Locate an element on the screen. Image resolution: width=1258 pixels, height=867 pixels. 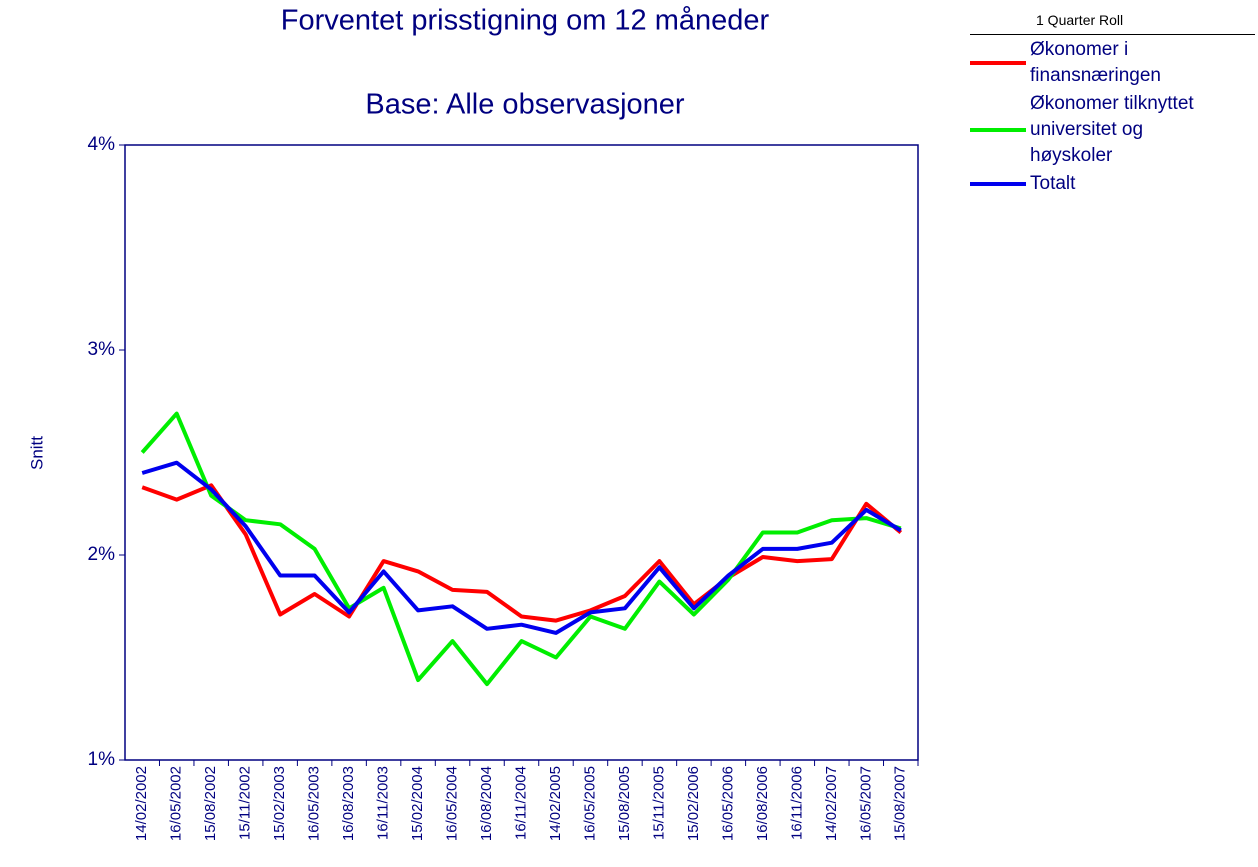
x-tick-label: 16/08/2003 is located at coordinates (348, 803).